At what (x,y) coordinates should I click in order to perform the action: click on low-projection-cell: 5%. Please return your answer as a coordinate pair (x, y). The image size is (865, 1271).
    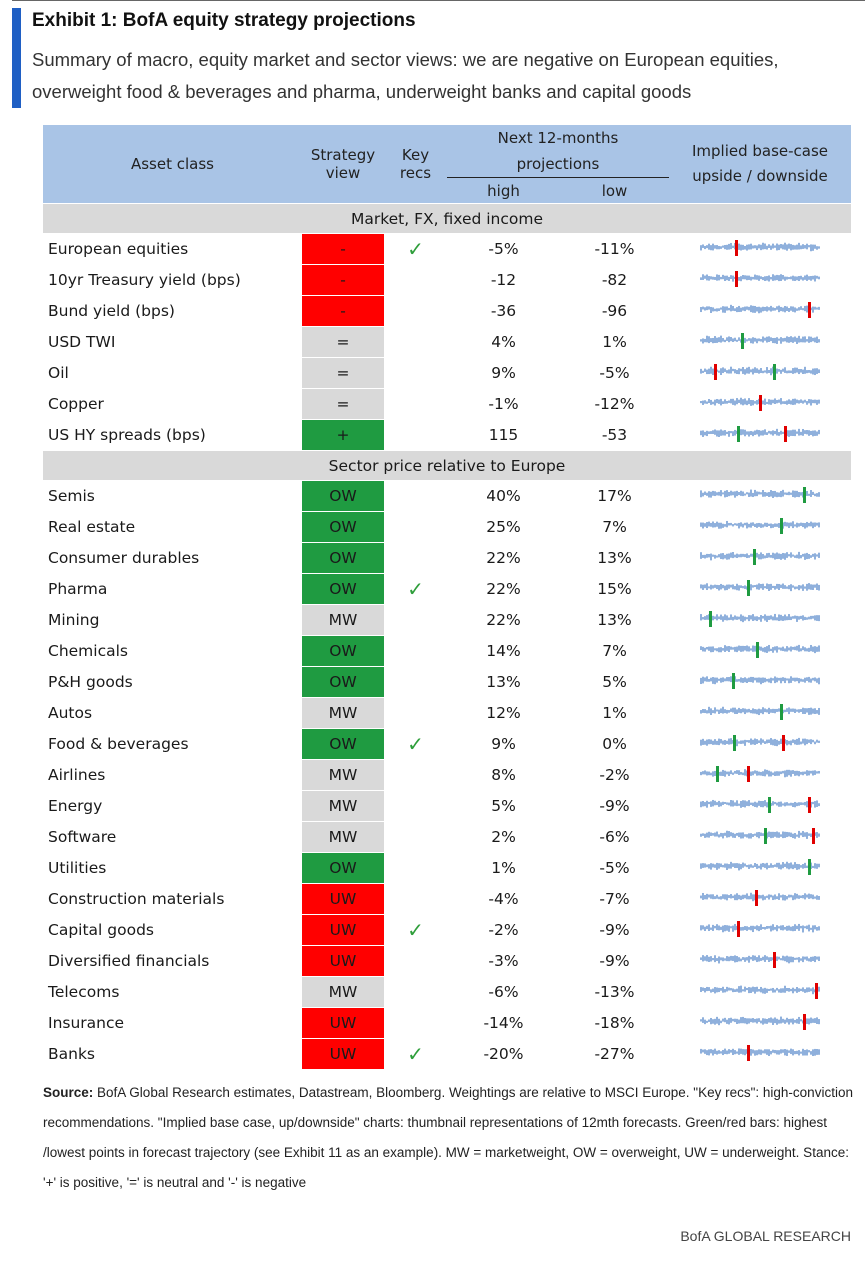
    Looking at the image, I should click on (614, 682).